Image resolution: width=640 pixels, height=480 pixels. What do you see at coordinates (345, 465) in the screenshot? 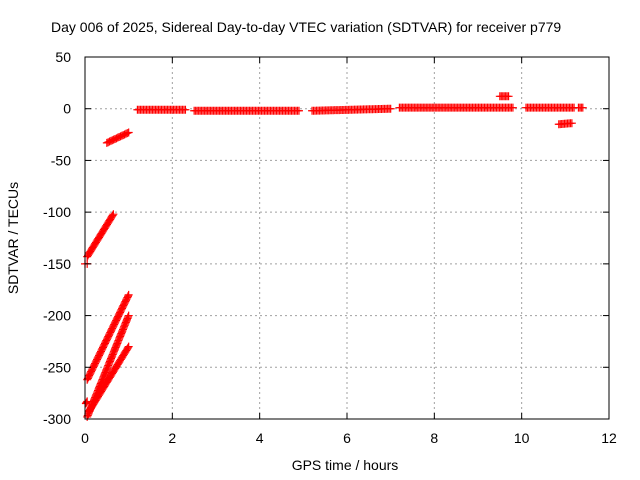
I see `x-axis-label: GPS time / hours` at bounding box center [345, 465].